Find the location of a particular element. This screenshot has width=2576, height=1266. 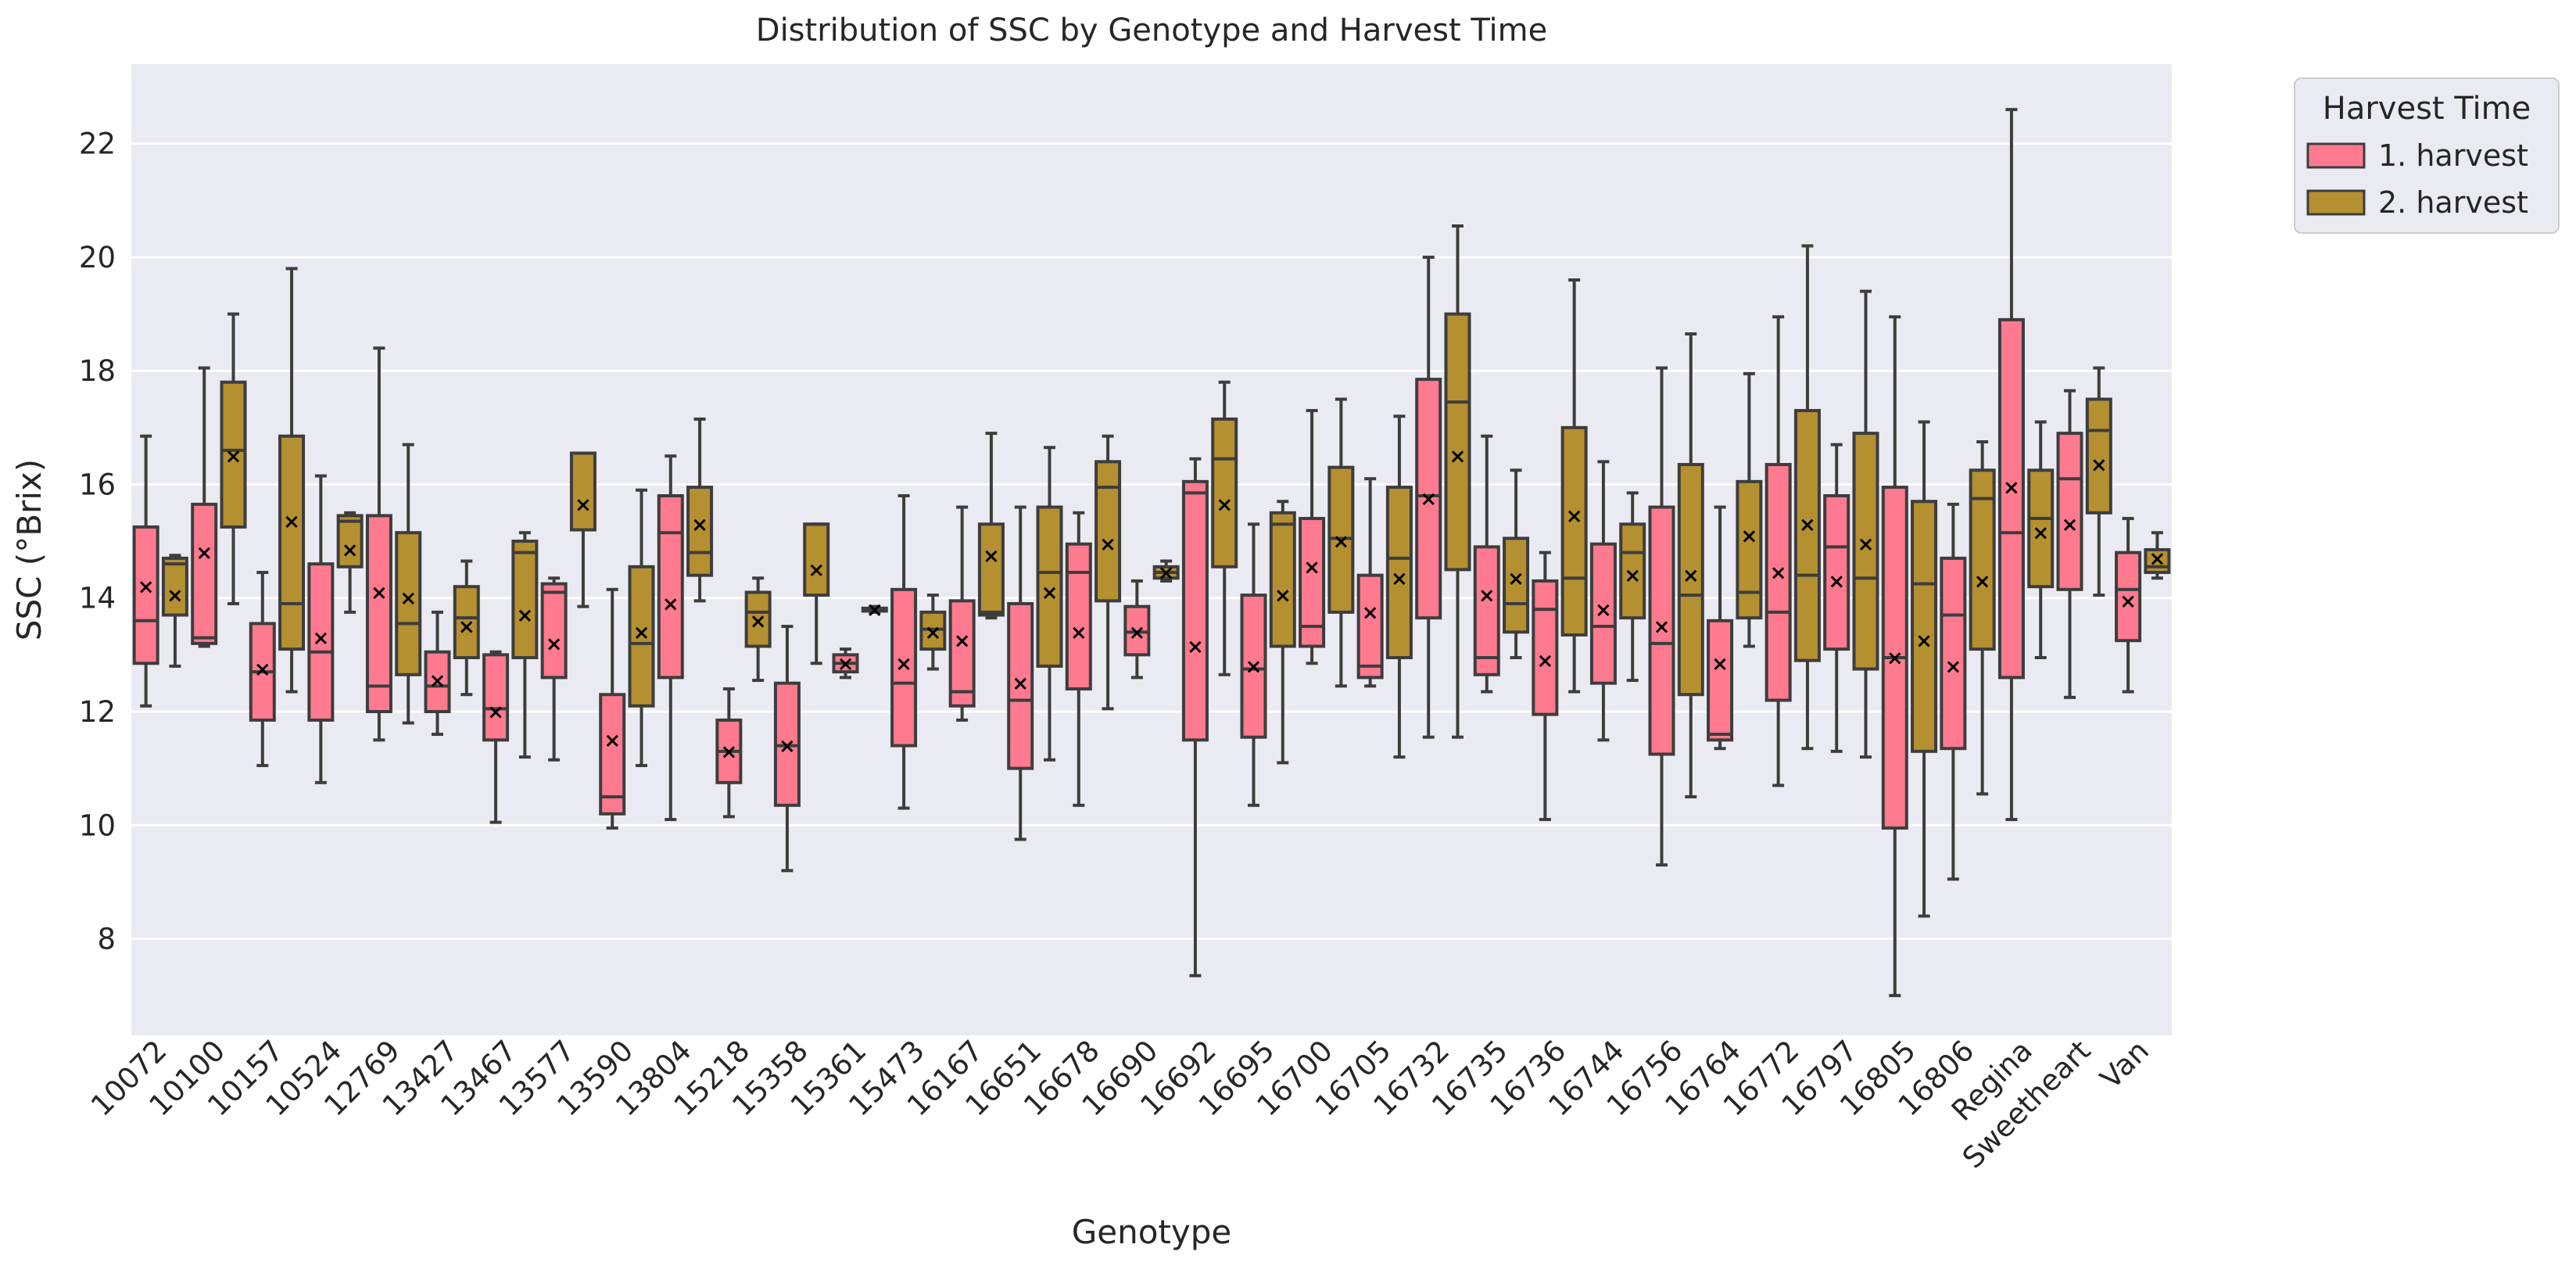

y-tick-label-18: 18 is located at coordinates (97, 371).